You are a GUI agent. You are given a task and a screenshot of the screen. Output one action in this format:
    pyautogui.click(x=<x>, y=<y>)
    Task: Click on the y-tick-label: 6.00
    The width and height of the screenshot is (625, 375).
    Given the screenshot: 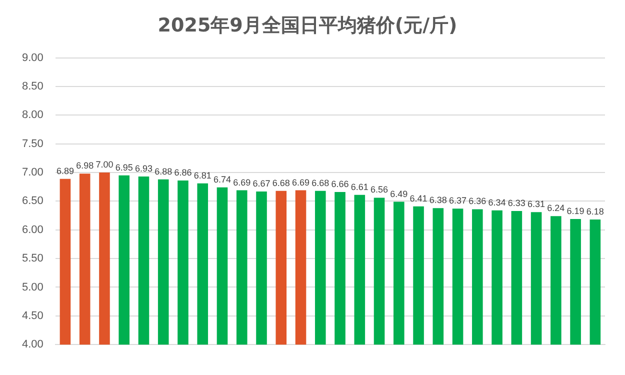 What is the action you would take?
    pyautogui.click(x=33, y=230)
    